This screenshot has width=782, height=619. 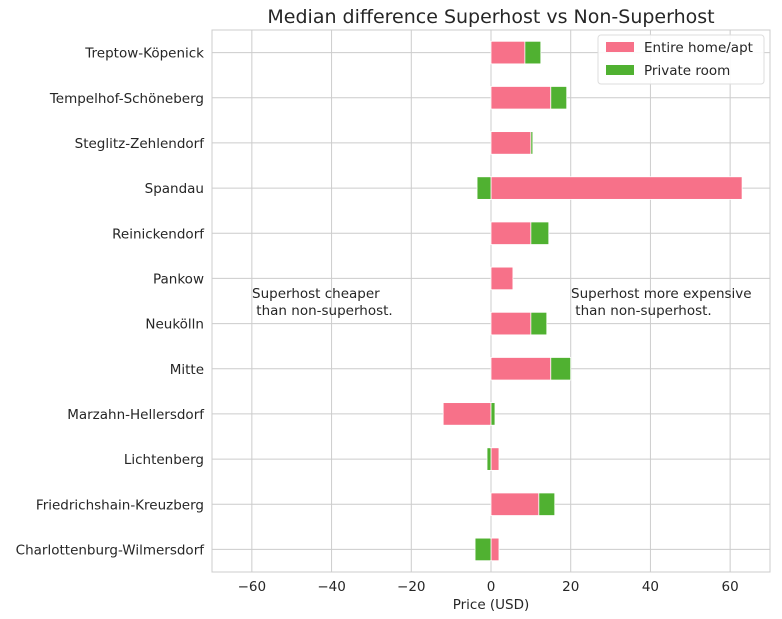 I want to click on x-tick-label: 40, so click(x=650, y=587).